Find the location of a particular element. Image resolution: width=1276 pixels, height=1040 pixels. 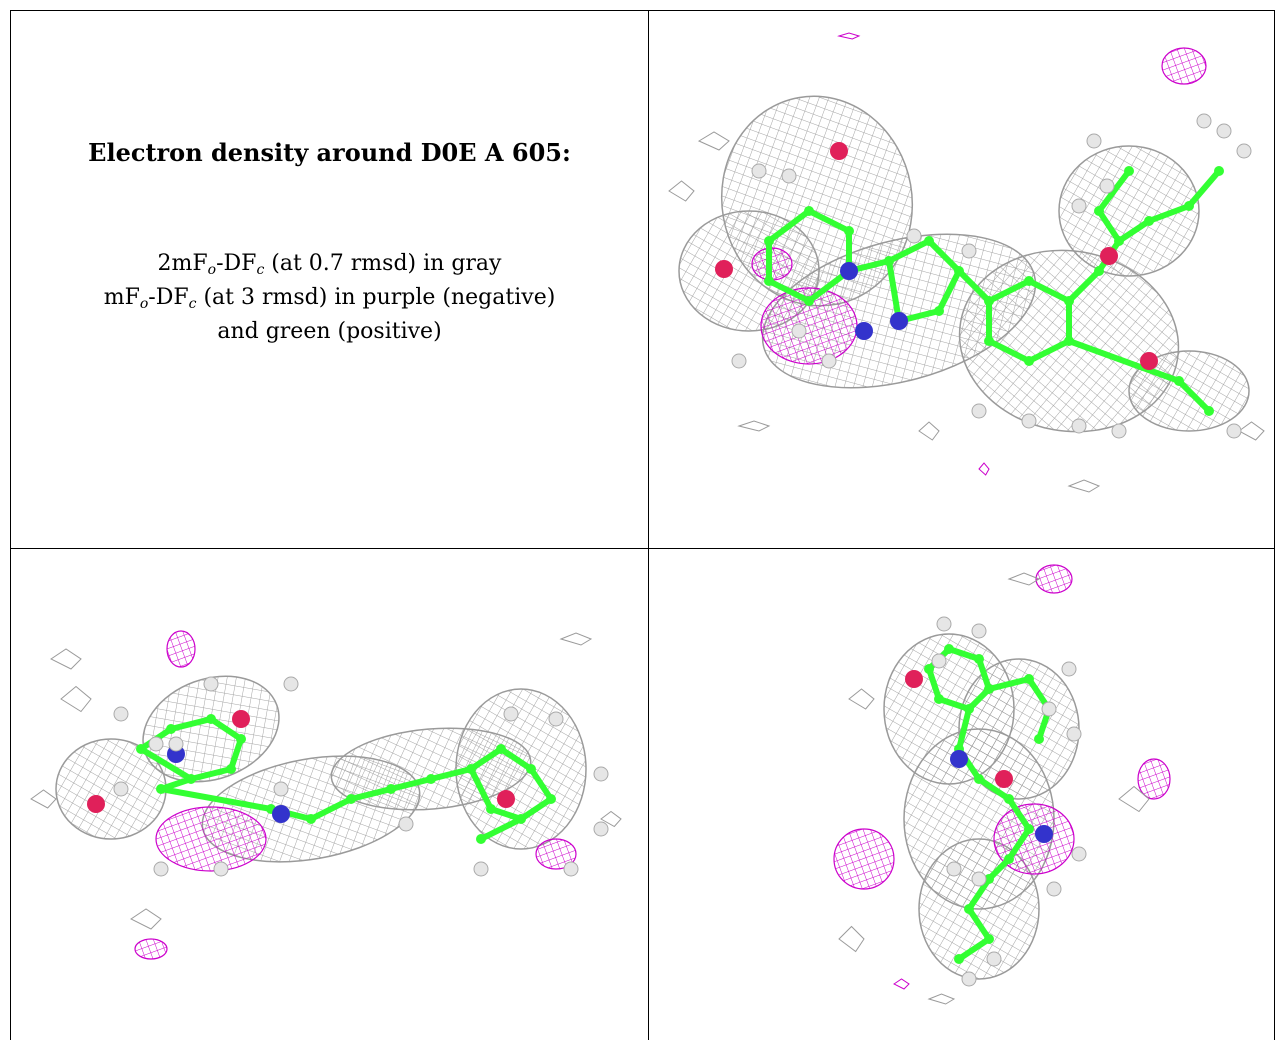

caption-title: Electron density around D0E A 605: is located at coordinates (329, 152).